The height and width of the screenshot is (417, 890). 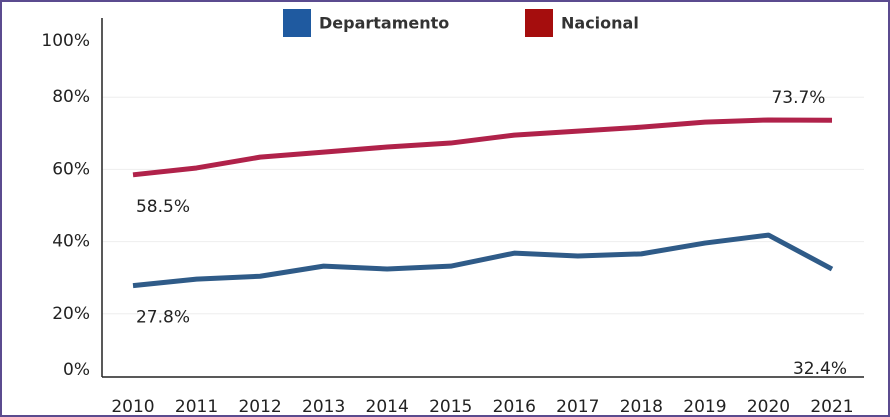 What do you see at coordinates (641, 407) in the screenshot?
I see `x-tick-label: 2018` at bounding box center [641, 407].